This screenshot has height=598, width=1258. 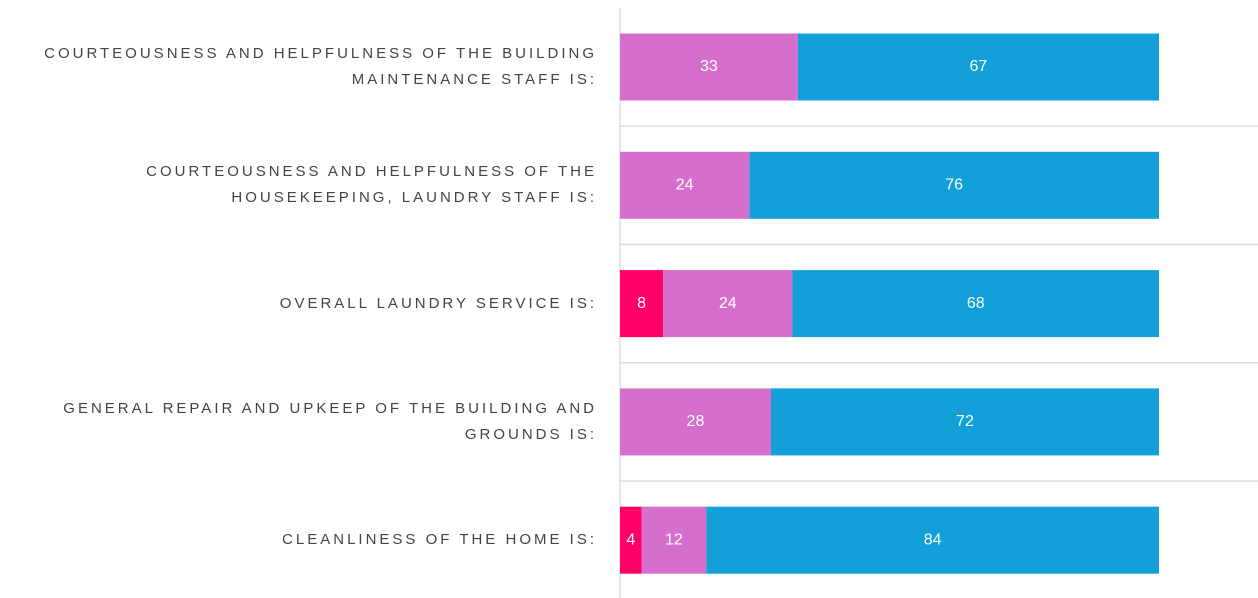 I want to click on category-label: OVERALL LAUNDRY SERVICE IS:, so click(x=438, y=303).